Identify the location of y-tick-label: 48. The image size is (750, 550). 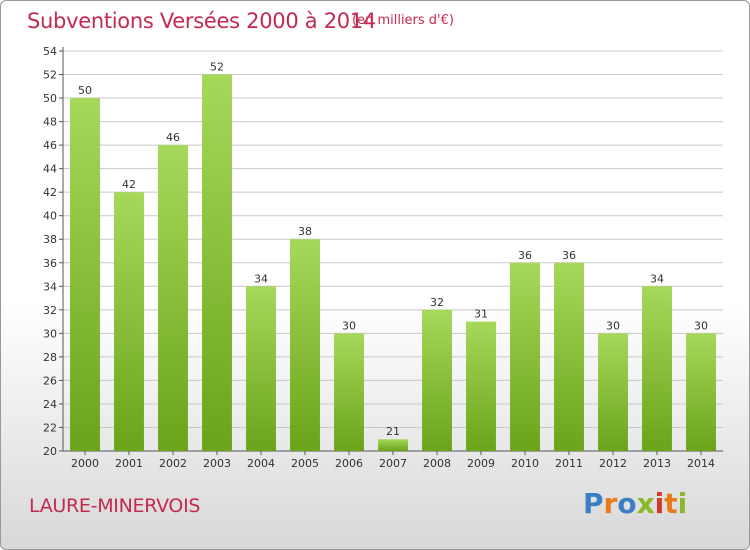
(50, 122).